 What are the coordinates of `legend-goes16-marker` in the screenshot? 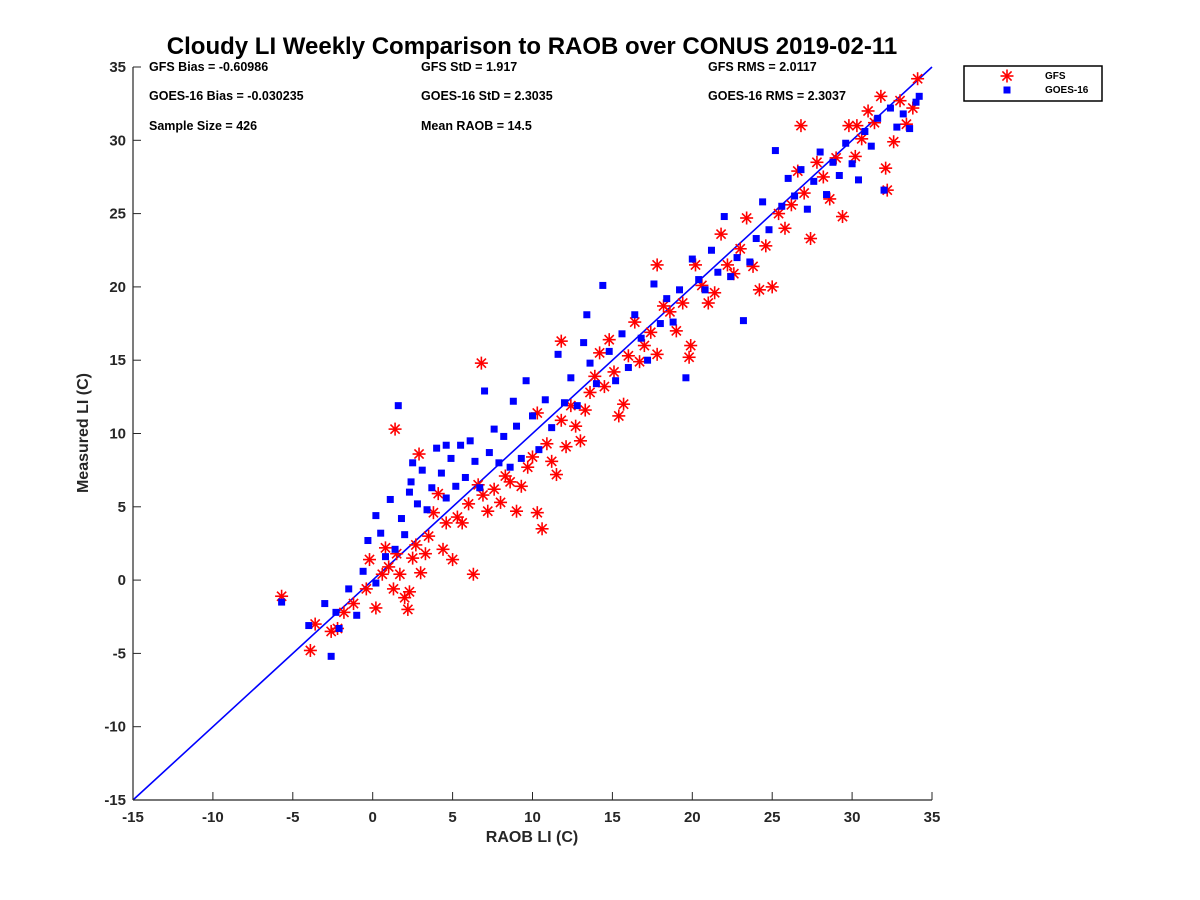 It's located at (1007, 90).